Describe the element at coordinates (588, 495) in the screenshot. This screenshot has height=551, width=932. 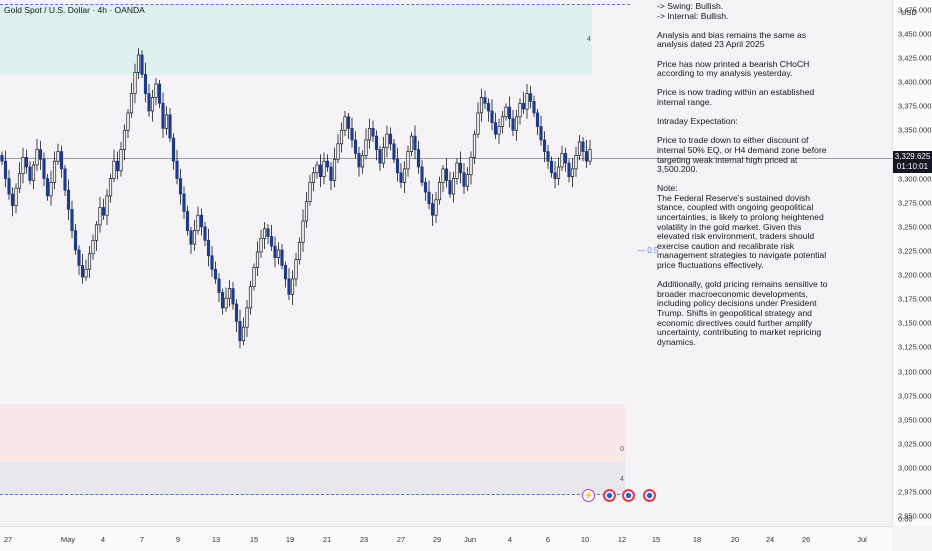
I see `flash-event-icon: ⚡` at that location.